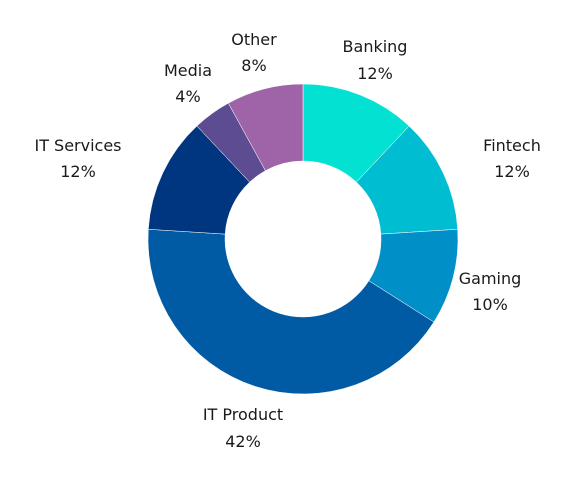  Describe the element at coordinates (188, 70) in the screenshot. I see `label-media-name: Media` at that location.